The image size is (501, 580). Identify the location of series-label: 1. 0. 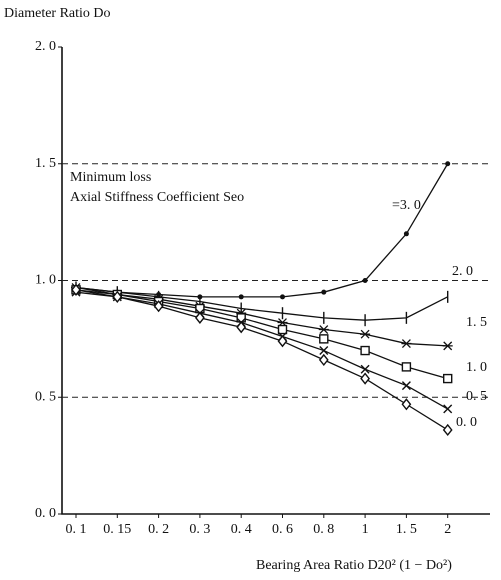
(476, 367).